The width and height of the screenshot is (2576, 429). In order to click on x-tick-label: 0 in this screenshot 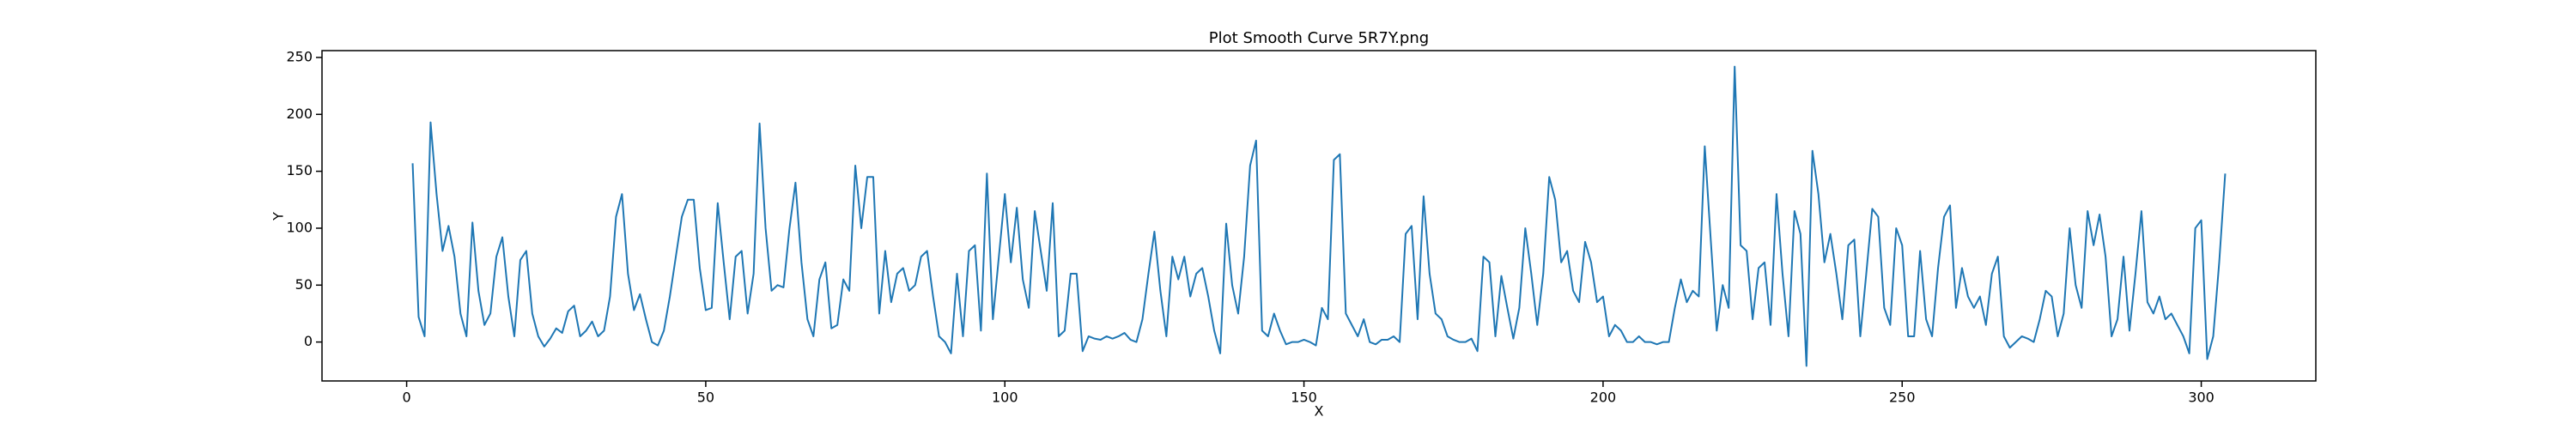, I will do `click(406, 398)`.